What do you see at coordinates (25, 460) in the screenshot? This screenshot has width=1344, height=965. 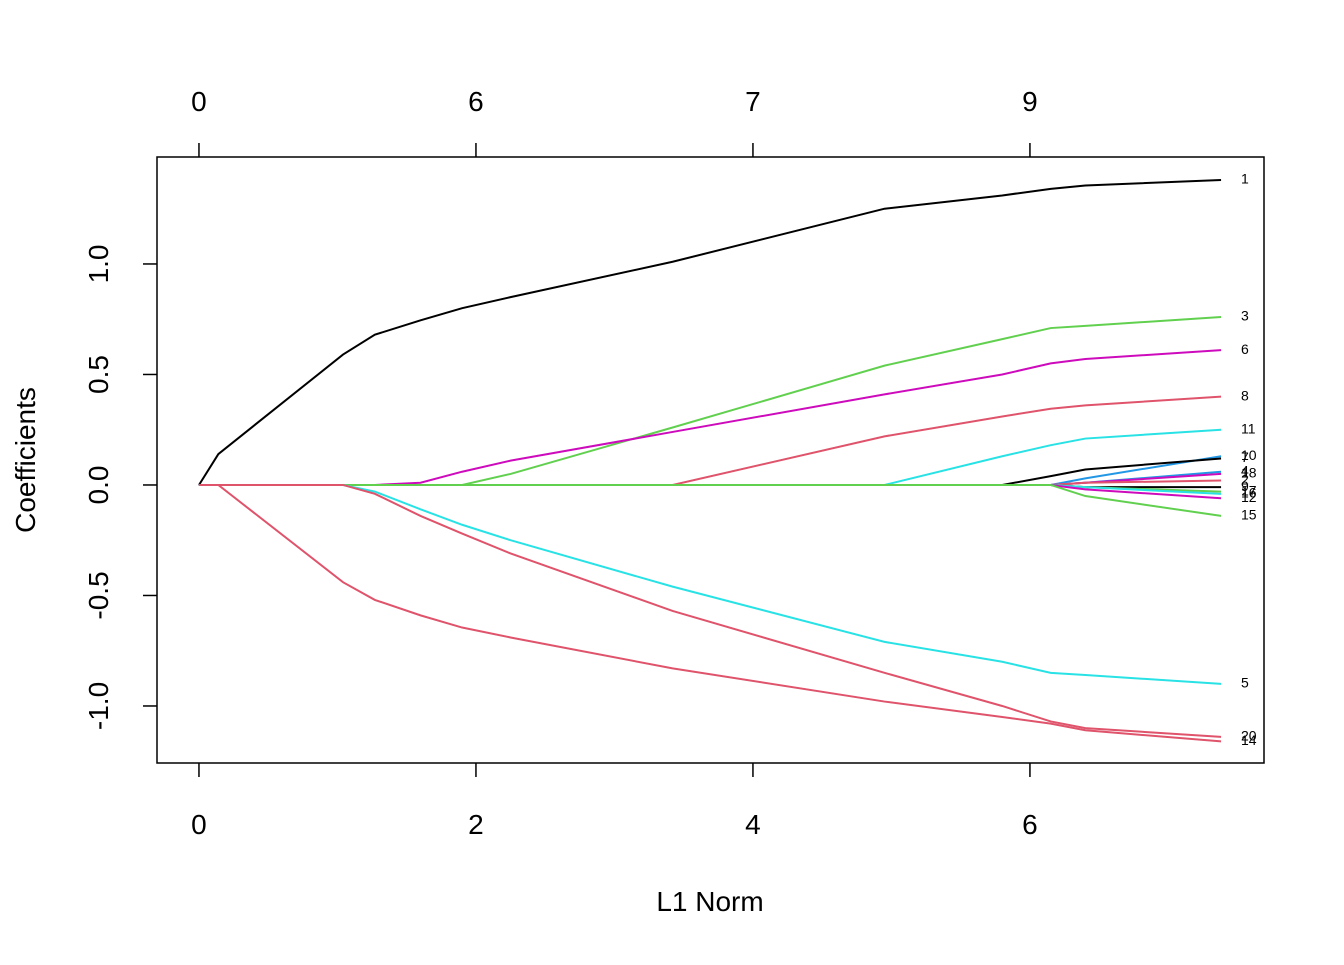 I see `y-axis-label: Coefficients` at bounding box center [25, 460].